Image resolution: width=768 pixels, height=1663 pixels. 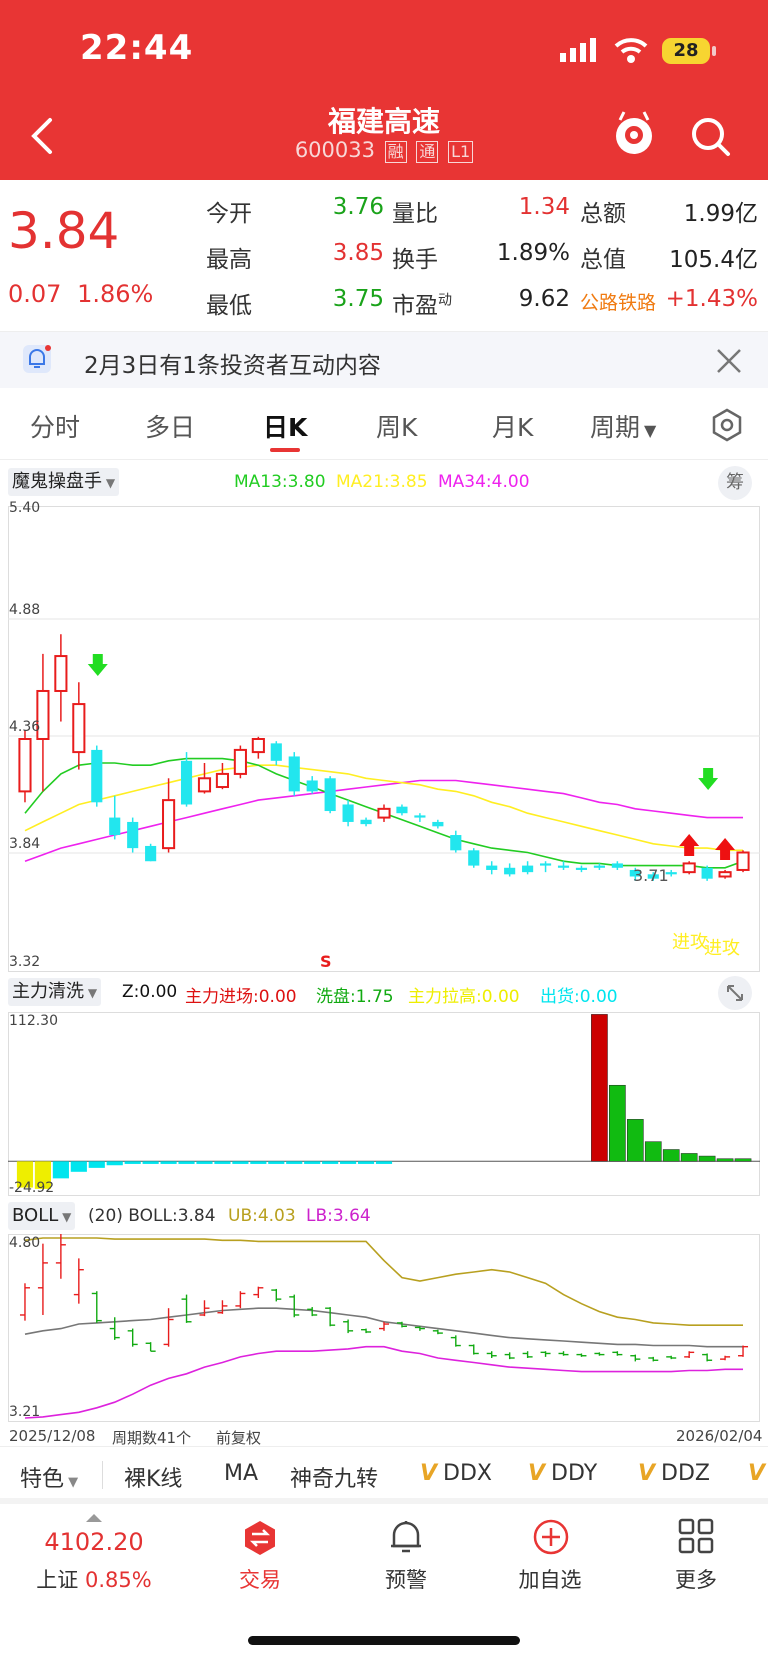 What do you see at coordinates (456, 1473) in the screenshot?
I see `feature-ddx: V DDX` at bounding box center [456, 1473].